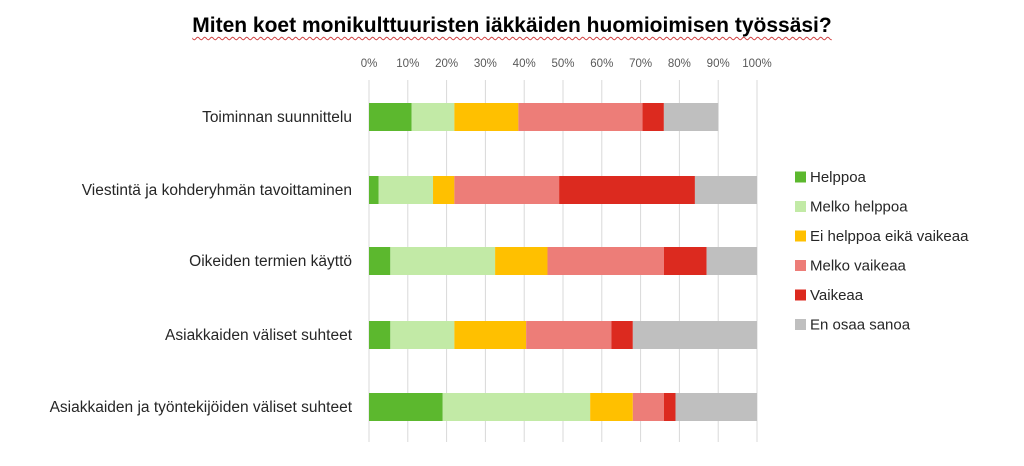 This screenshot has height=466, width=1024. I want to click on legend-label: En osaa sanoa, so click(860, 325).